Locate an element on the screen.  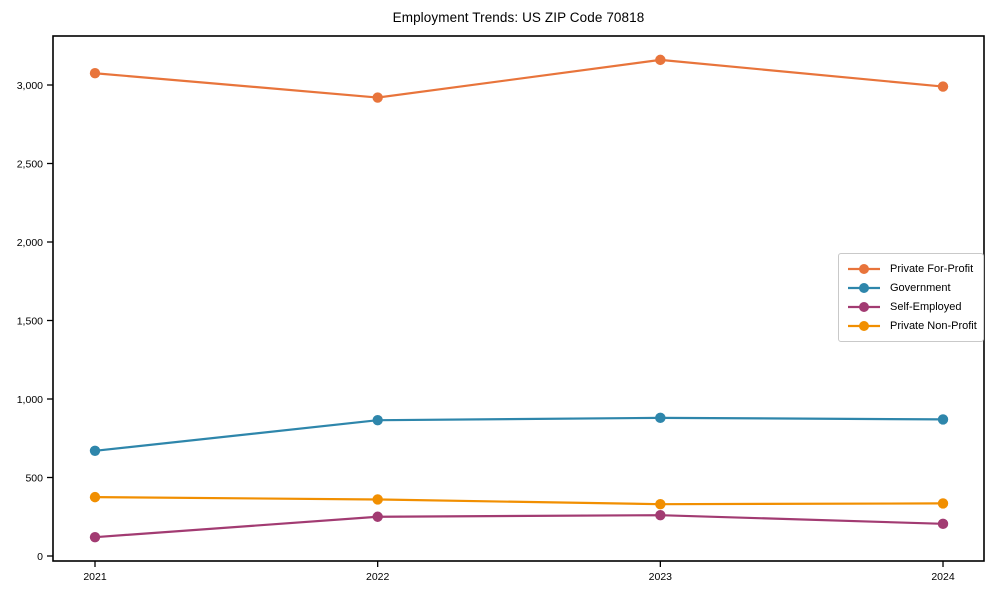
legend-item: Private For-Profit is located at coordinates (911, 269).